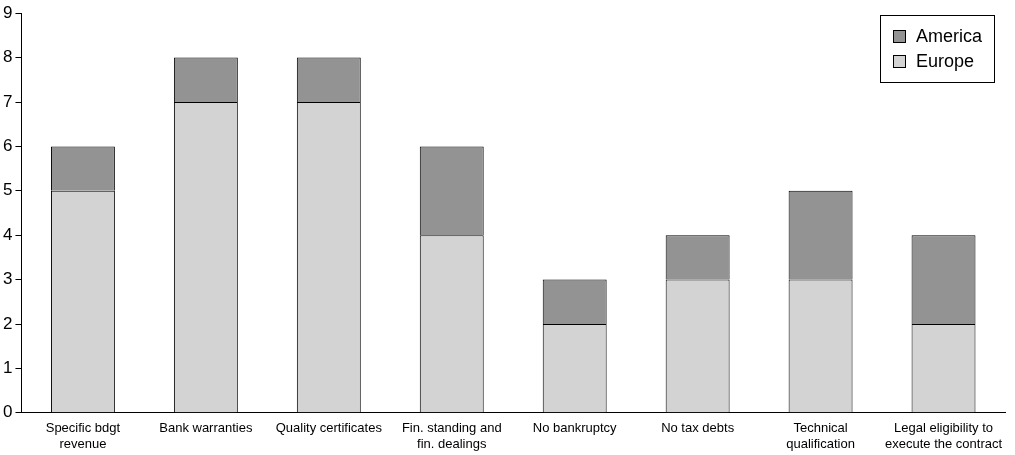  Describe the element at coordinates (698, 428) in the screenshot. I see `x-tick-label: No tax debts` at that location.